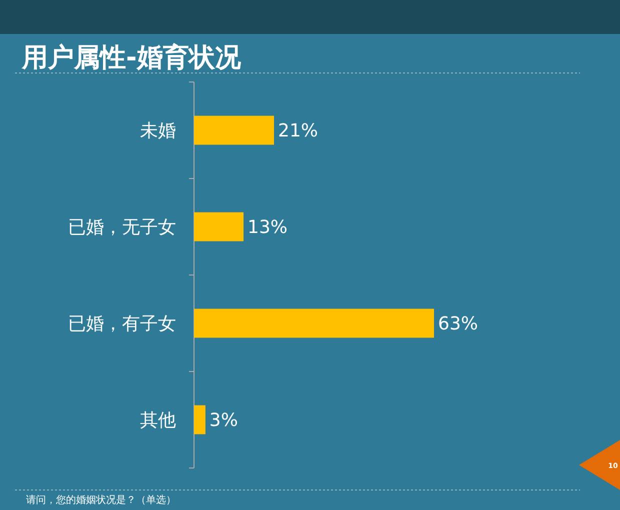  What do you see at coordinates (223, 421) in the screenshot?
I see `data-label: 3%` at bounding box center [223, 421].